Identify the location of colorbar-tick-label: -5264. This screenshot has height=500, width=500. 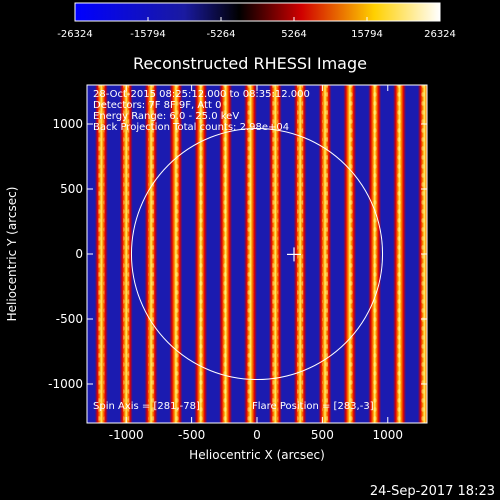
(220, 34).